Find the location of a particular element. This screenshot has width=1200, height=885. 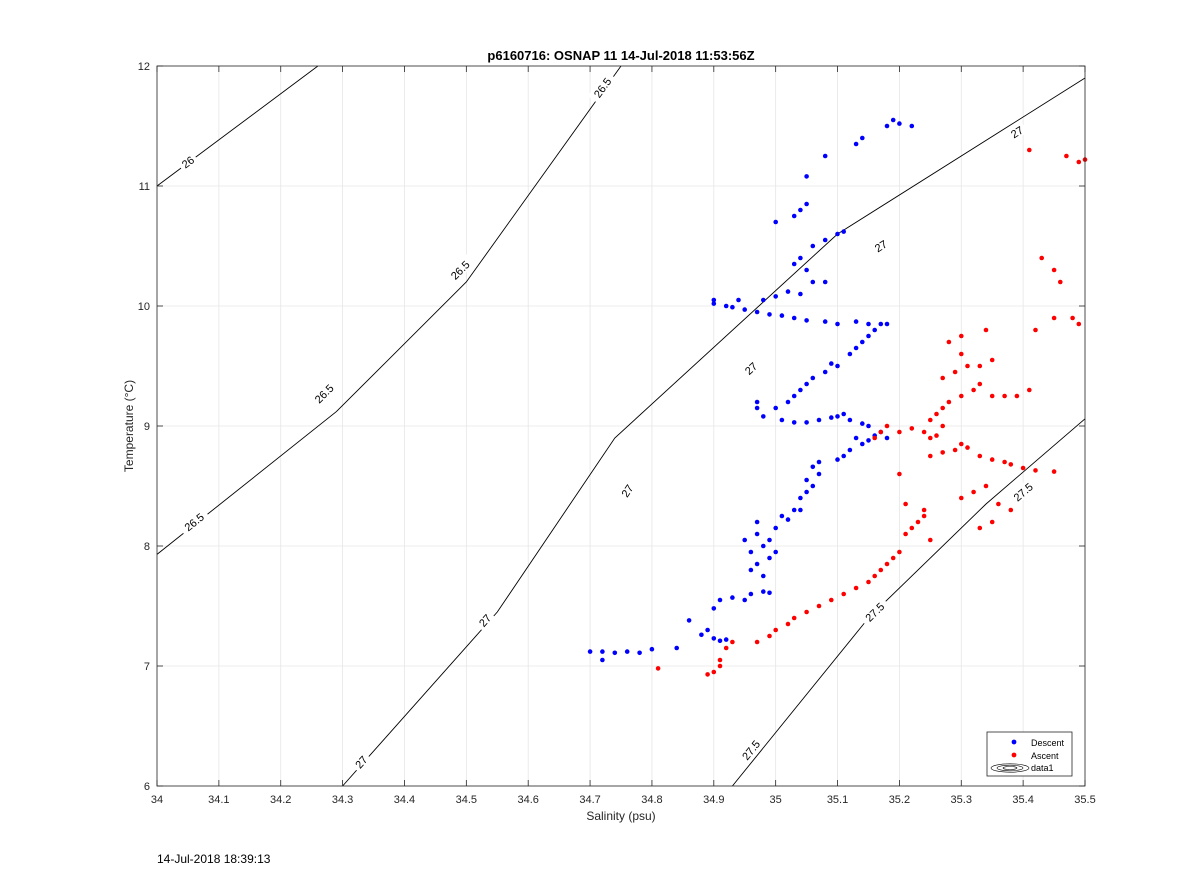

x-tick-label: 34.5 is located at coordinates (466, 800).